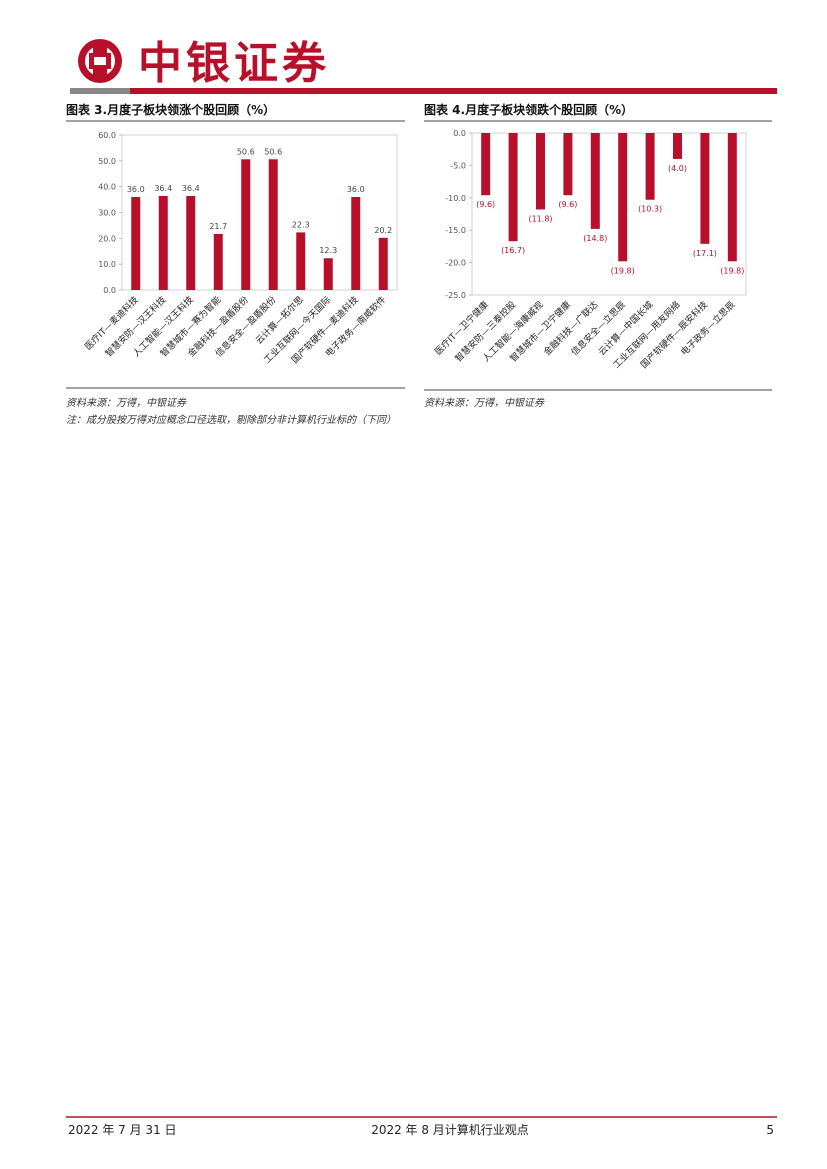 Image resolution: width=827 pixels, height=1169 pixels. Describe the element at coordinates (453, 91) in the screenshot. I see `header-rule` at that location.